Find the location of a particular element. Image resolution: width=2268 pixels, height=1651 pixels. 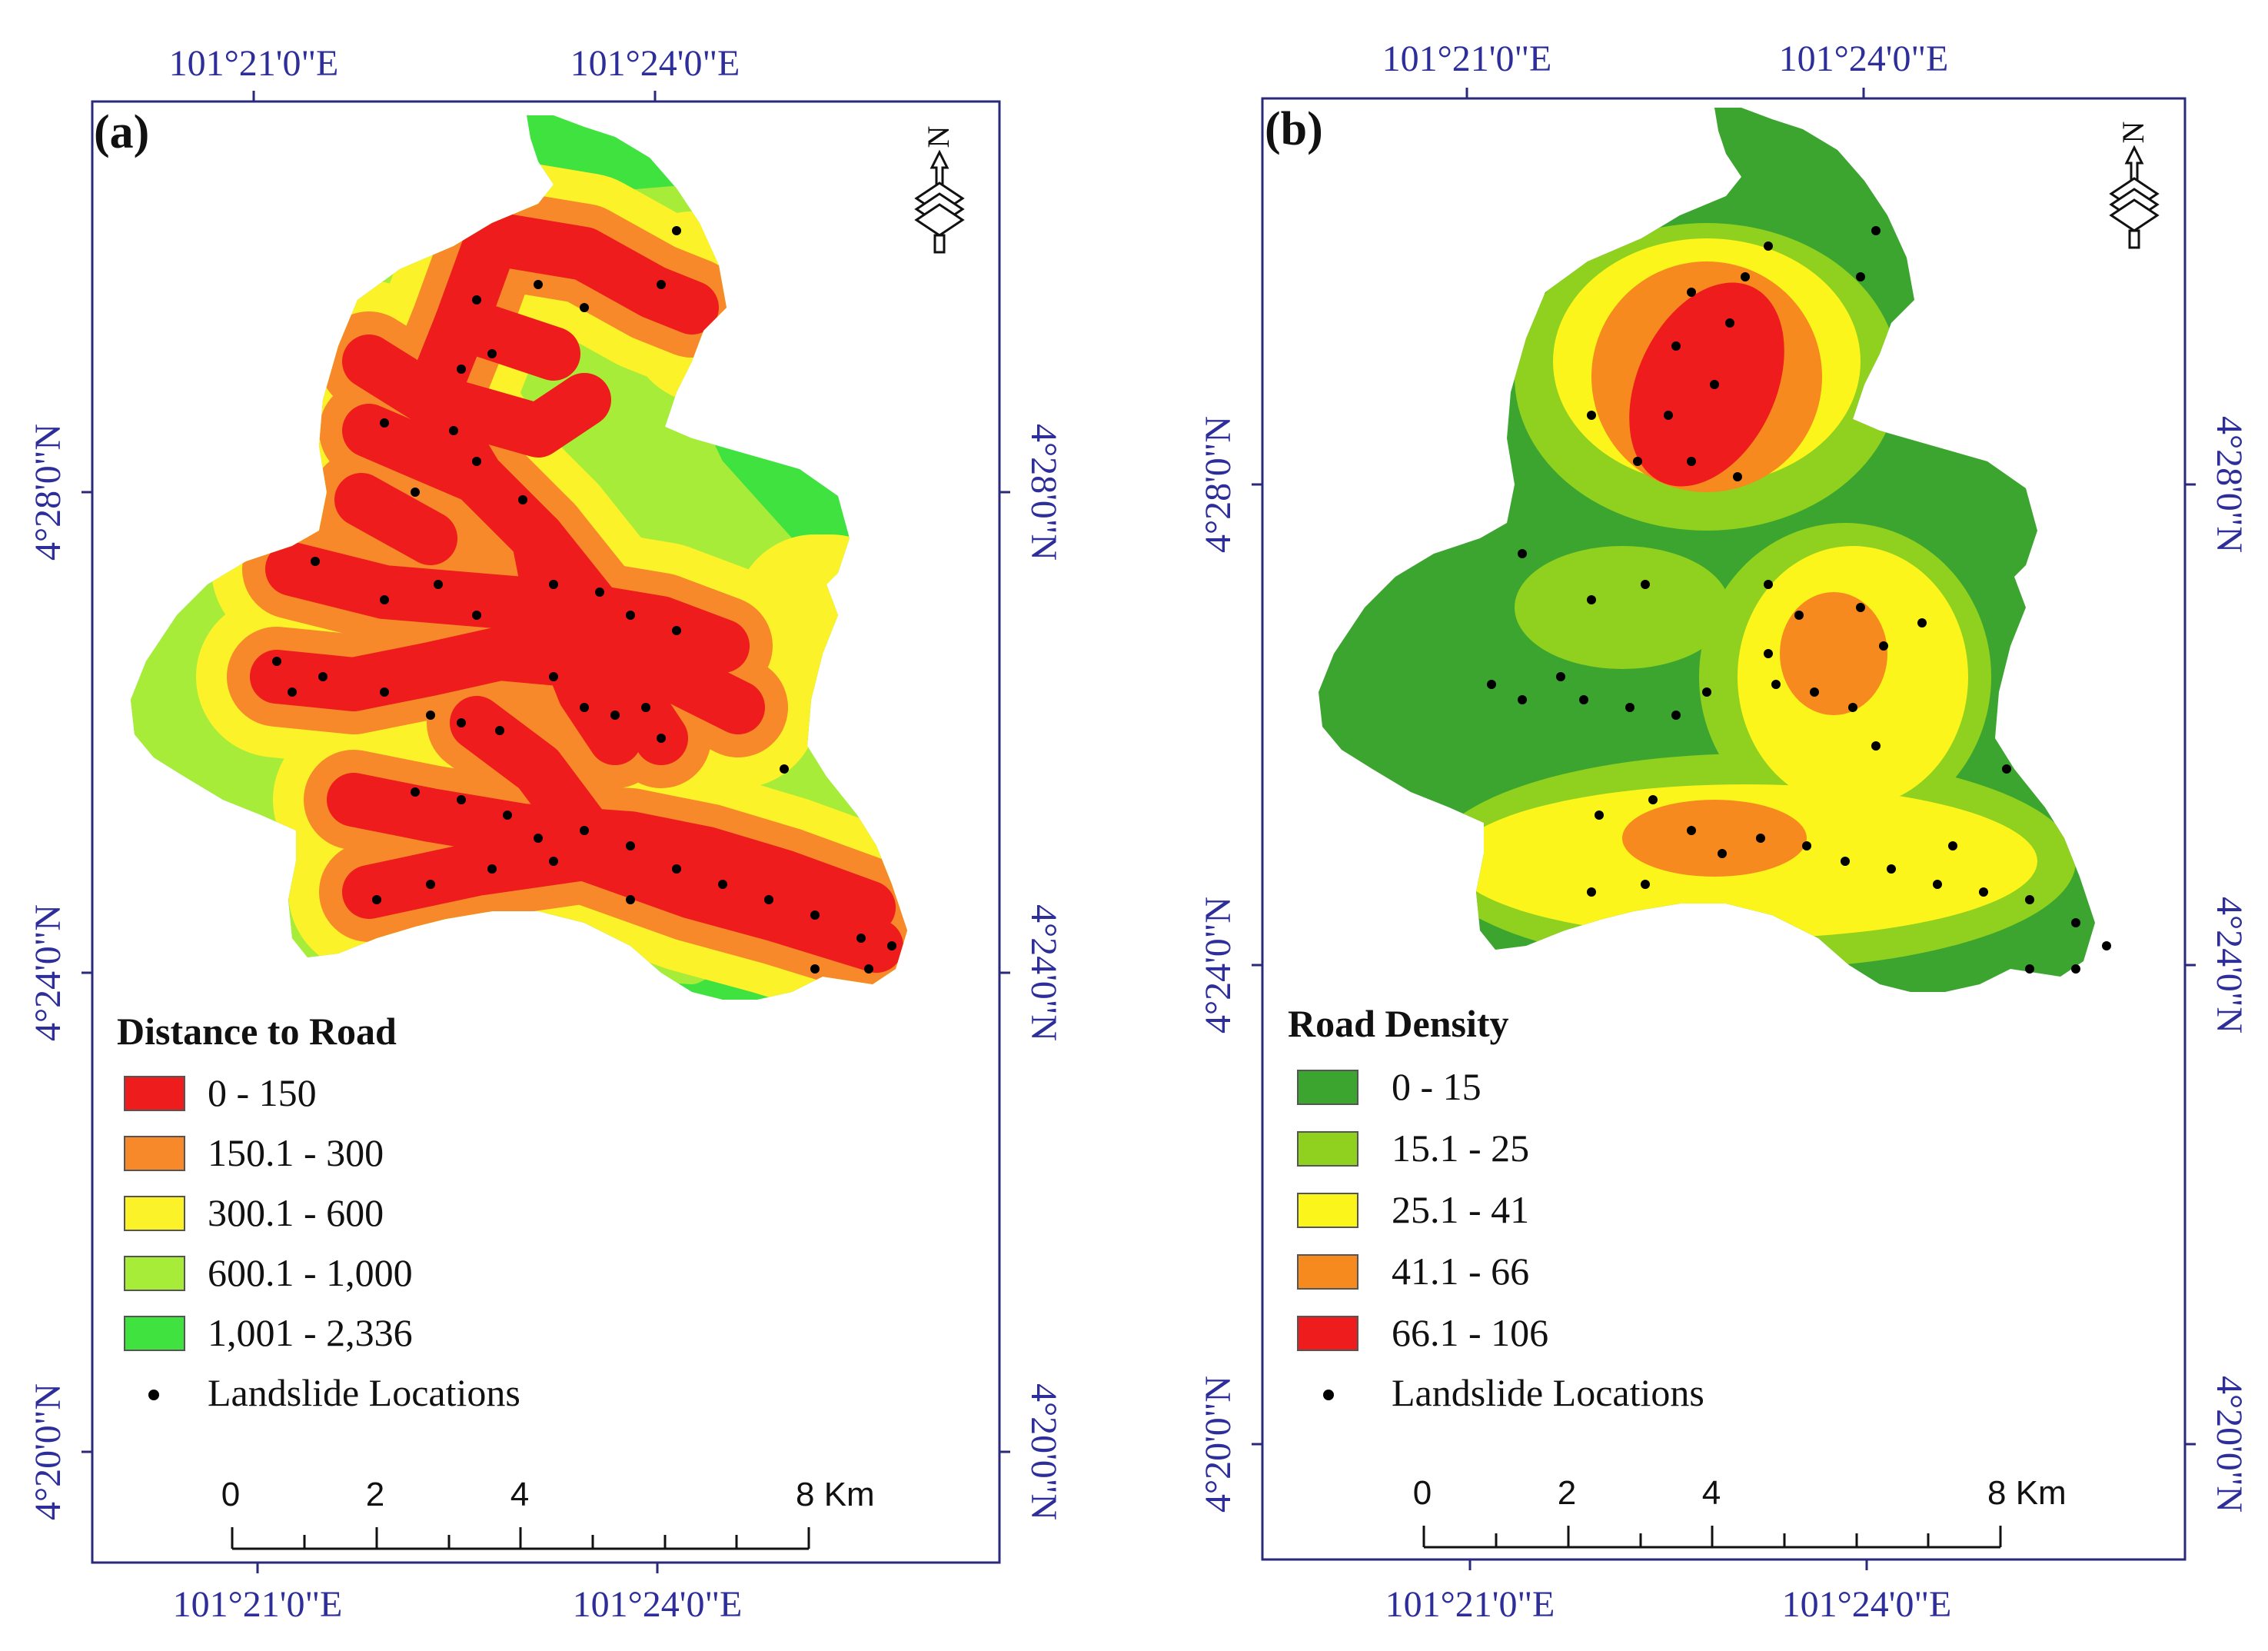

legend-item: 25.1 - 41 is located at coordinates (1413, 1209).